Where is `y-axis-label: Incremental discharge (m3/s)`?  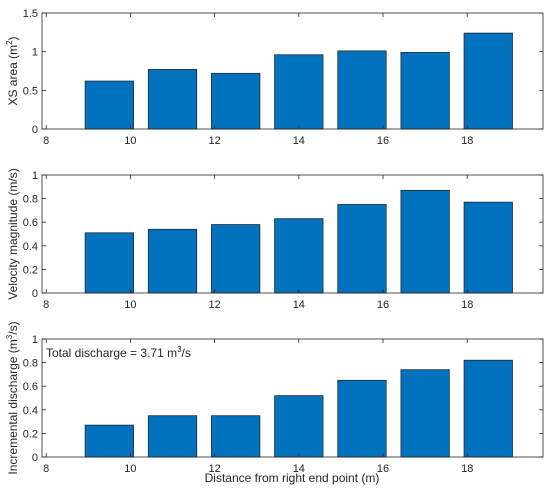 y-axis-label: Incremental discharge (m3/s) is located at coordinates (12, 397).